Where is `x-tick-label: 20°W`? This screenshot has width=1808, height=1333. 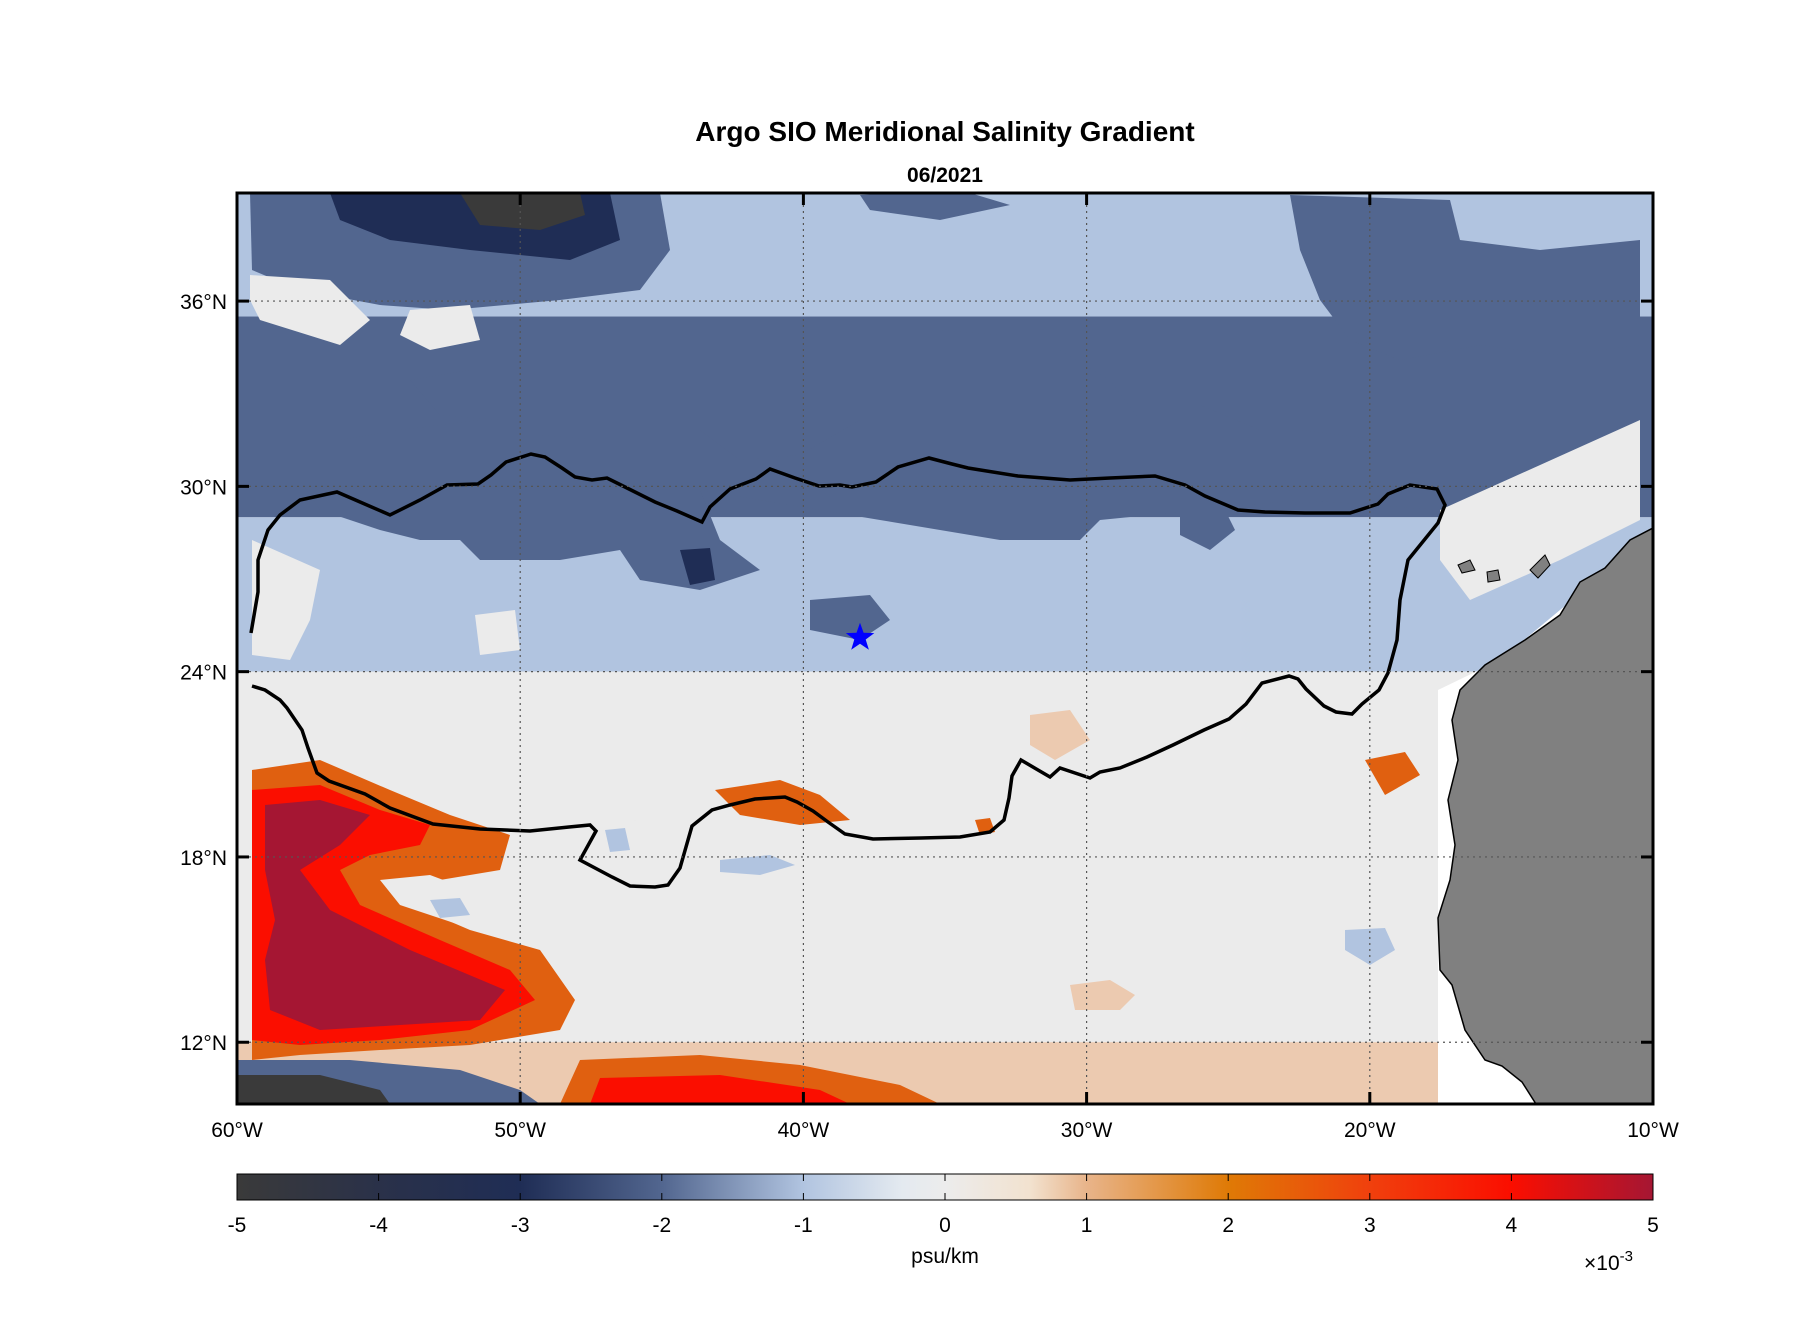 x-tick-label: 20°W is located at coordinates (1370, 1130).